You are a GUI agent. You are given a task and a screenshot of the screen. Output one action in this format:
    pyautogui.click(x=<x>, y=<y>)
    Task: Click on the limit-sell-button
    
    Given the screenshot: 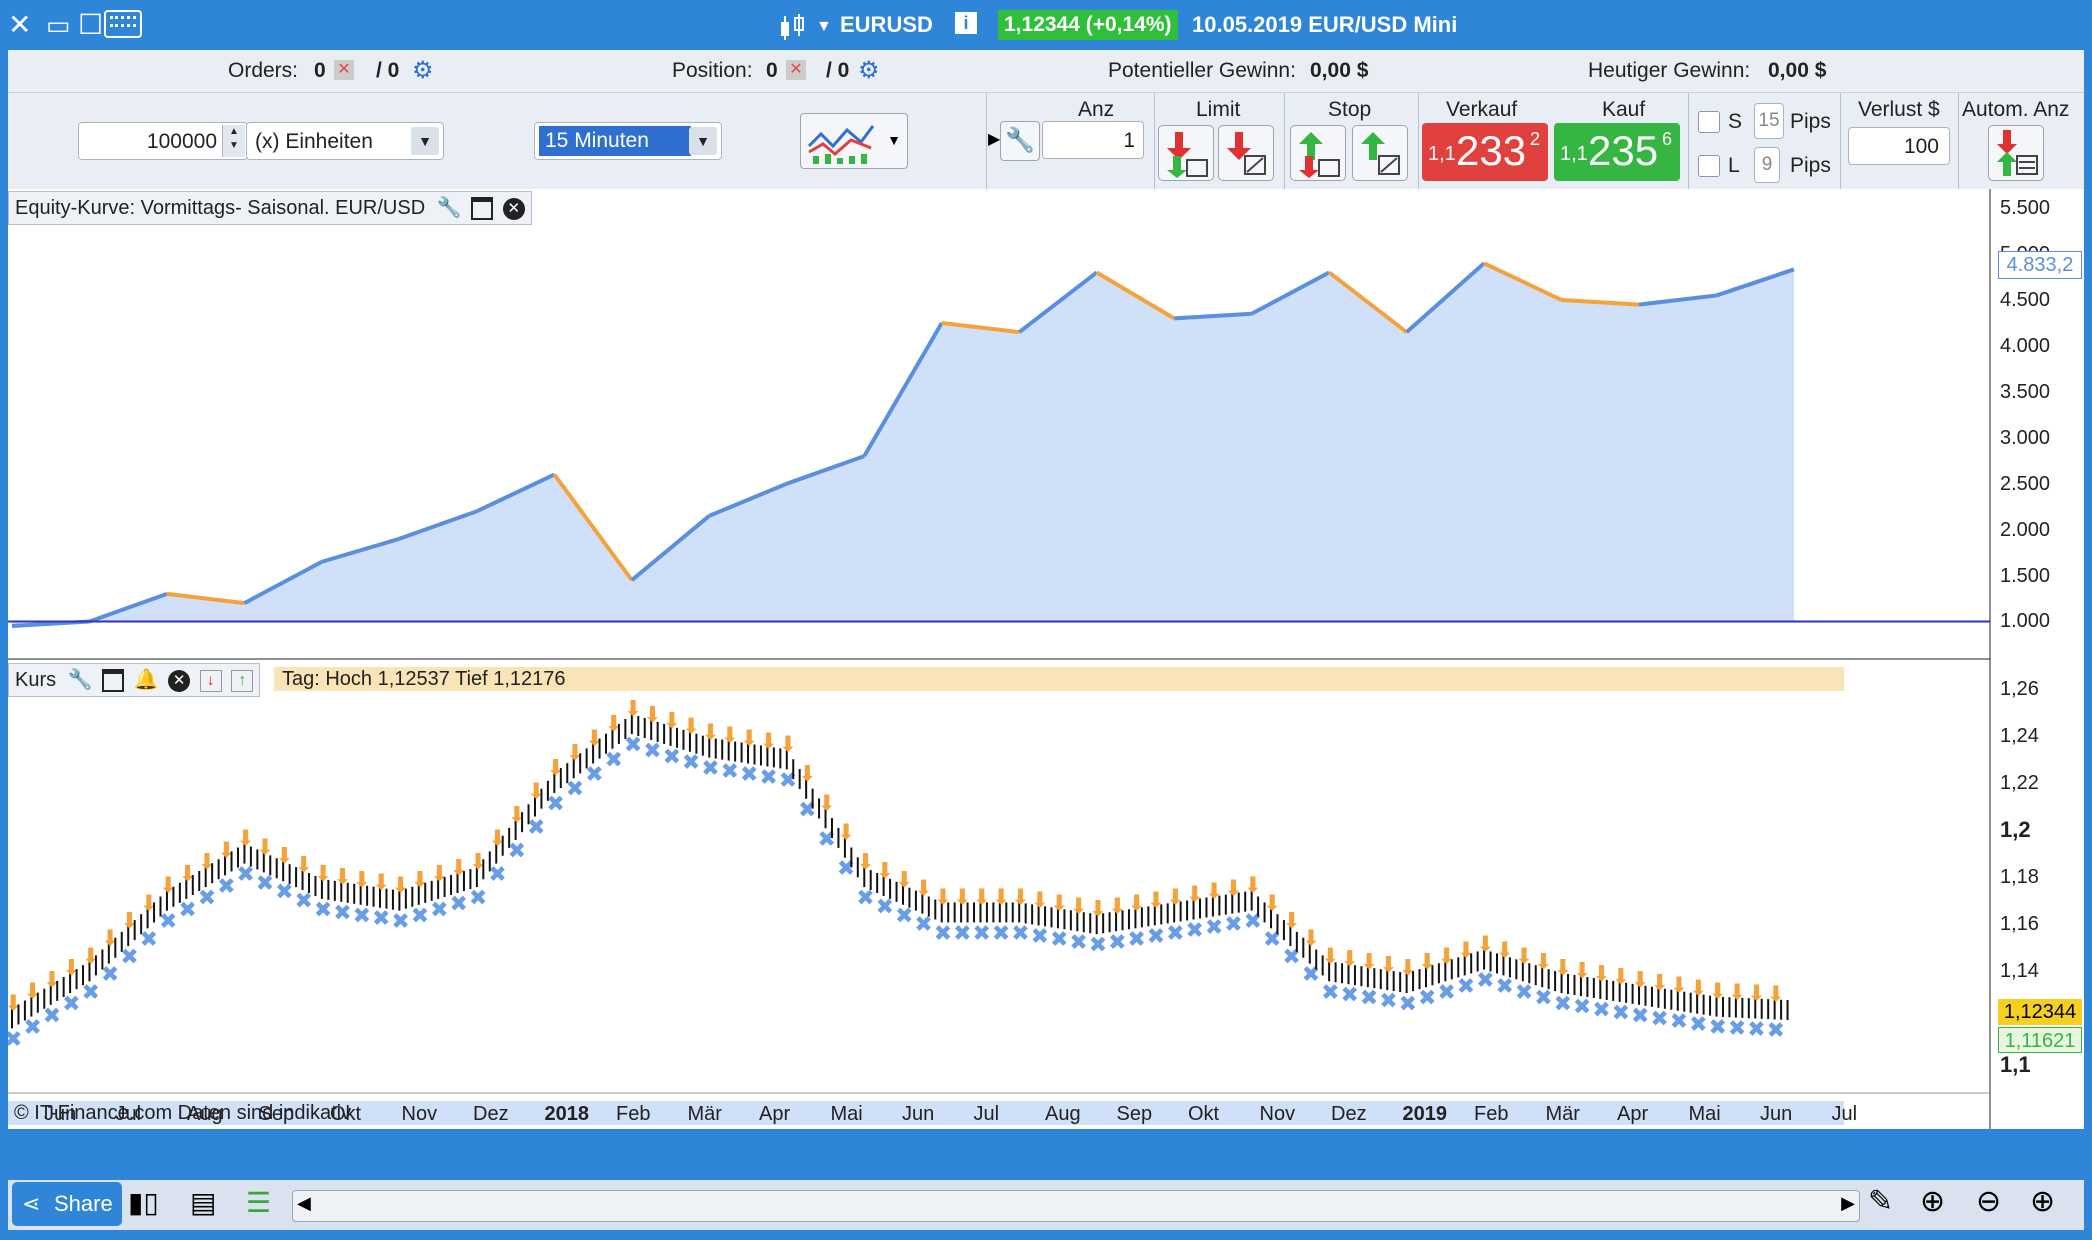 What is the action you would take?
    pyautogui.click(x=1186, y=153)
    